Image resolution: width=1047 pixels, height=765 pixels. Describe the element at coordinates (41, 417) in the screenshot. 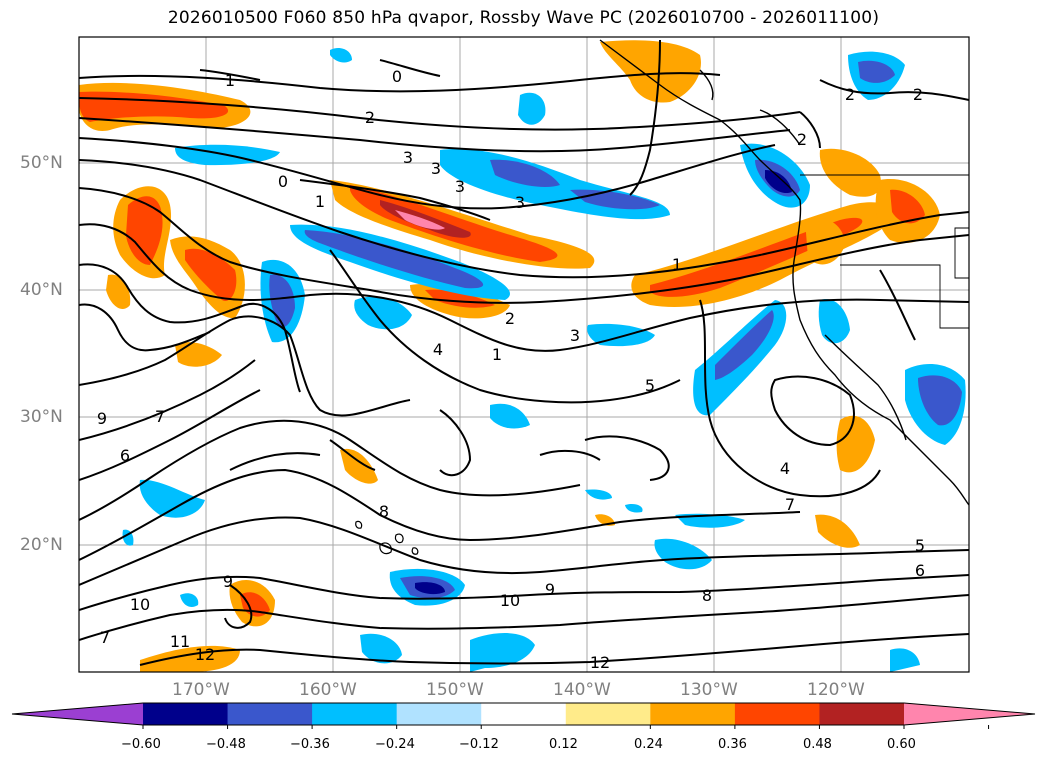

I see `lat-label: 30°N` at that location.